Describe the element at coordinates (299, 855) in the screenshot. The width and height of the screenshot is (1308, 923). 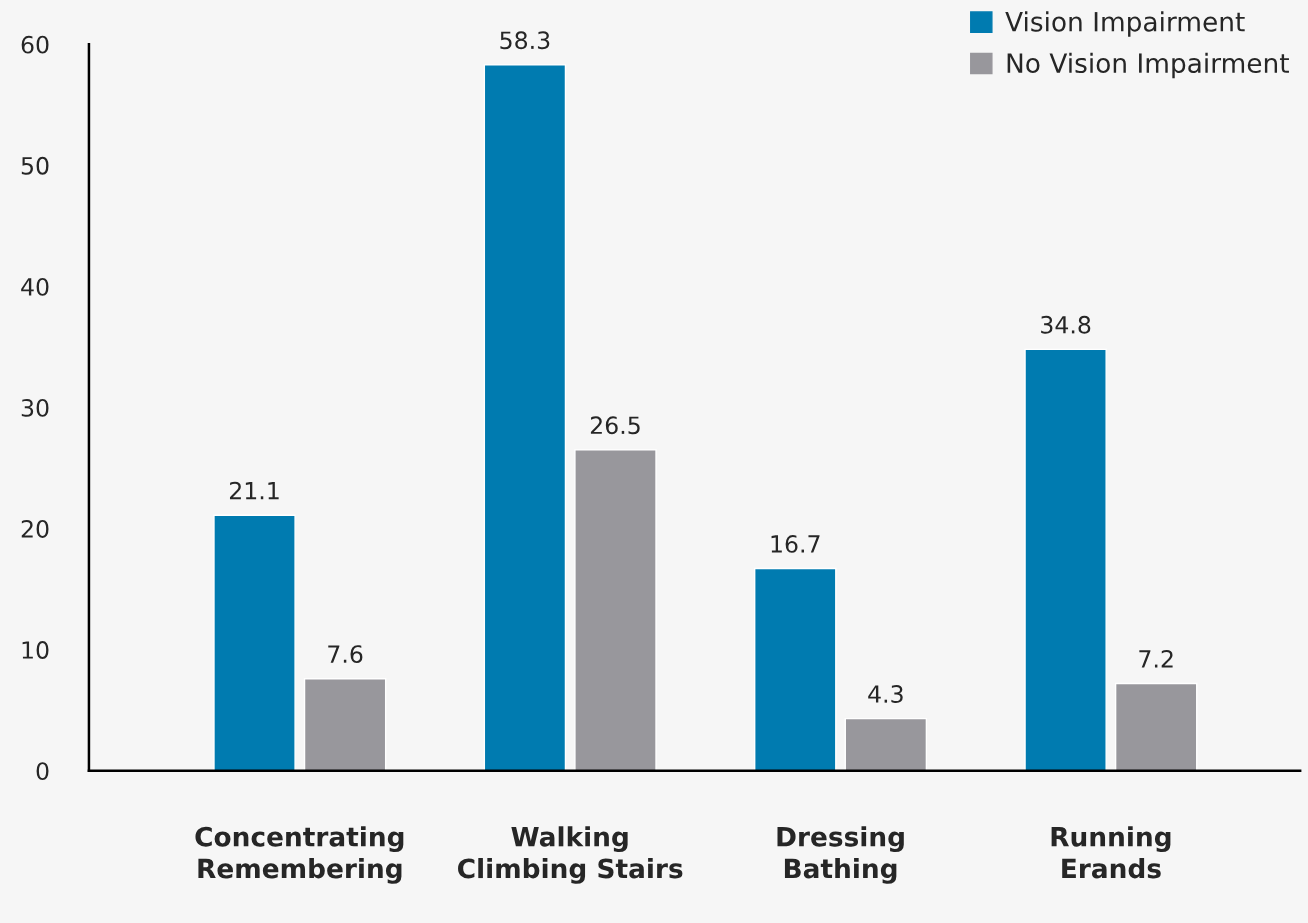
I see `x-tick-label: Concentrating Remembering` at that location.